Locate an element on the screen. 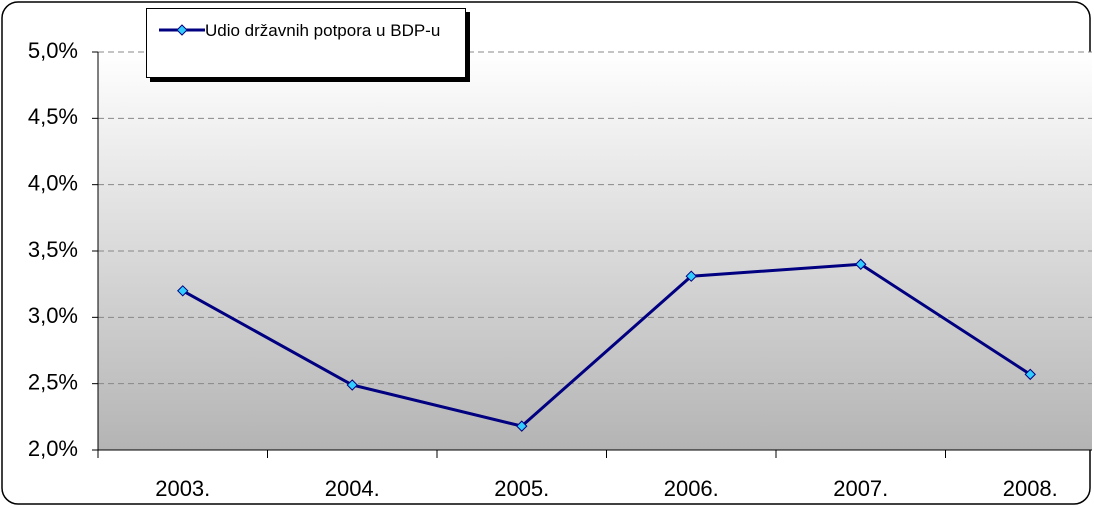  x-tick-label: 2007. is located at coordinates (860, 488).